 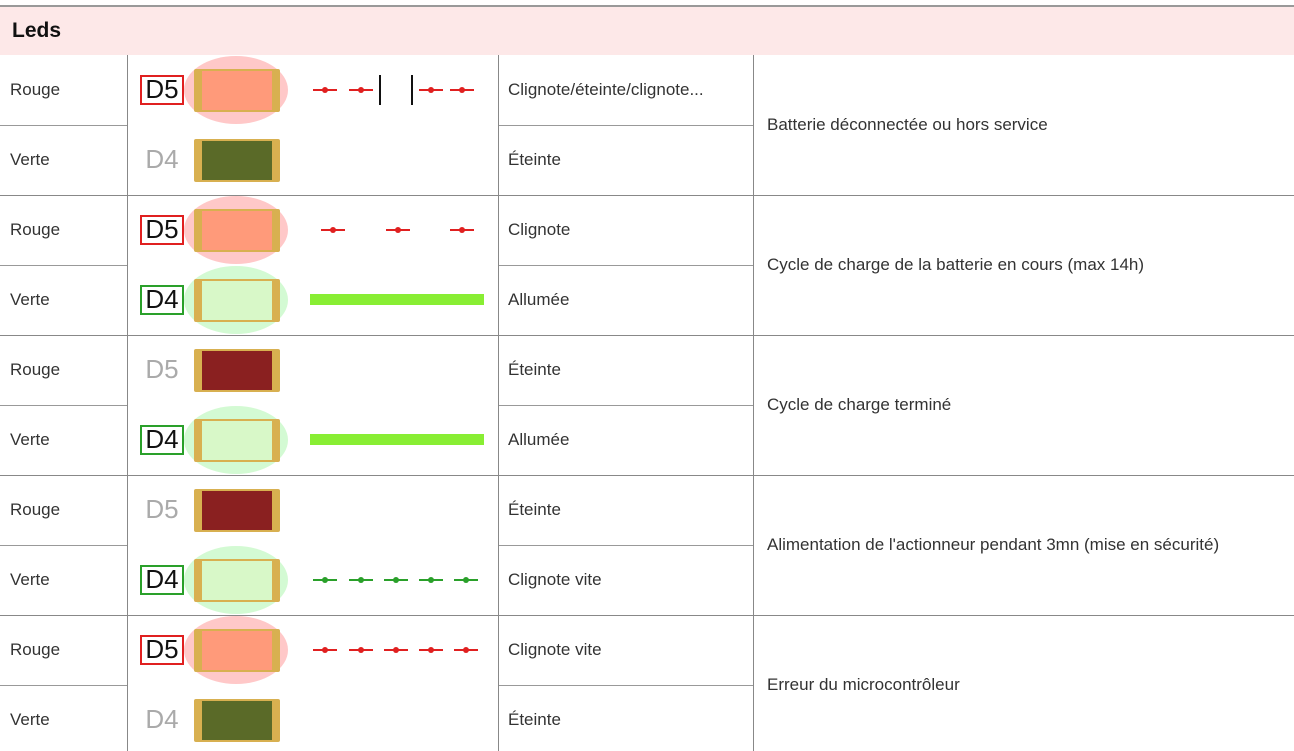 I want to click on description: Erreur du microcontrôleur, so click(x=863, y=684).